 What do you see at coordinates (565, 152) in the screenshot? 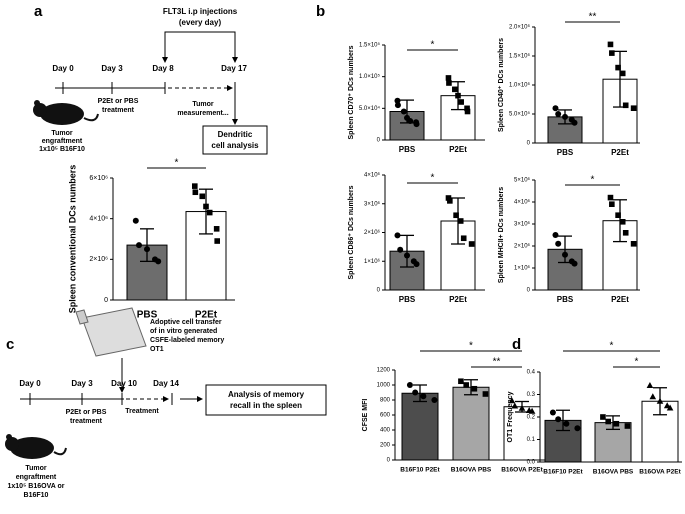
I see `x-tick-label: PBS` at bounding box center [565, 152].